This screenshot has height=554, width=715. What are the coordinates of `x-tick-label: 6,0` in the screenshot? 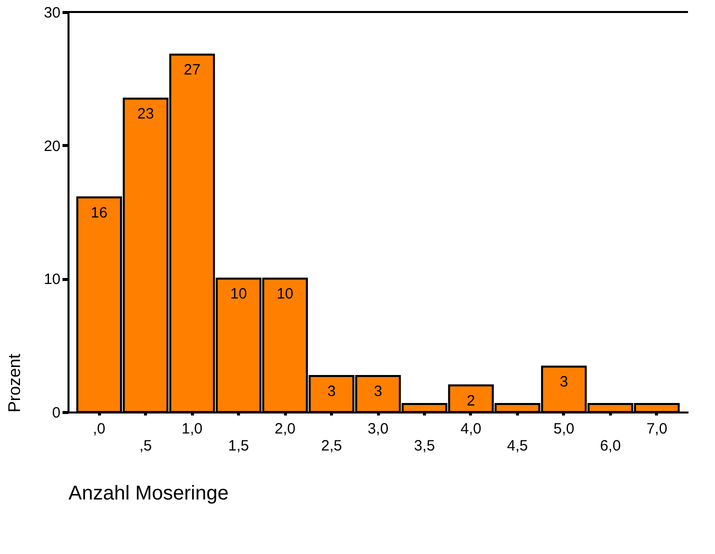 It's located at (610, 446).